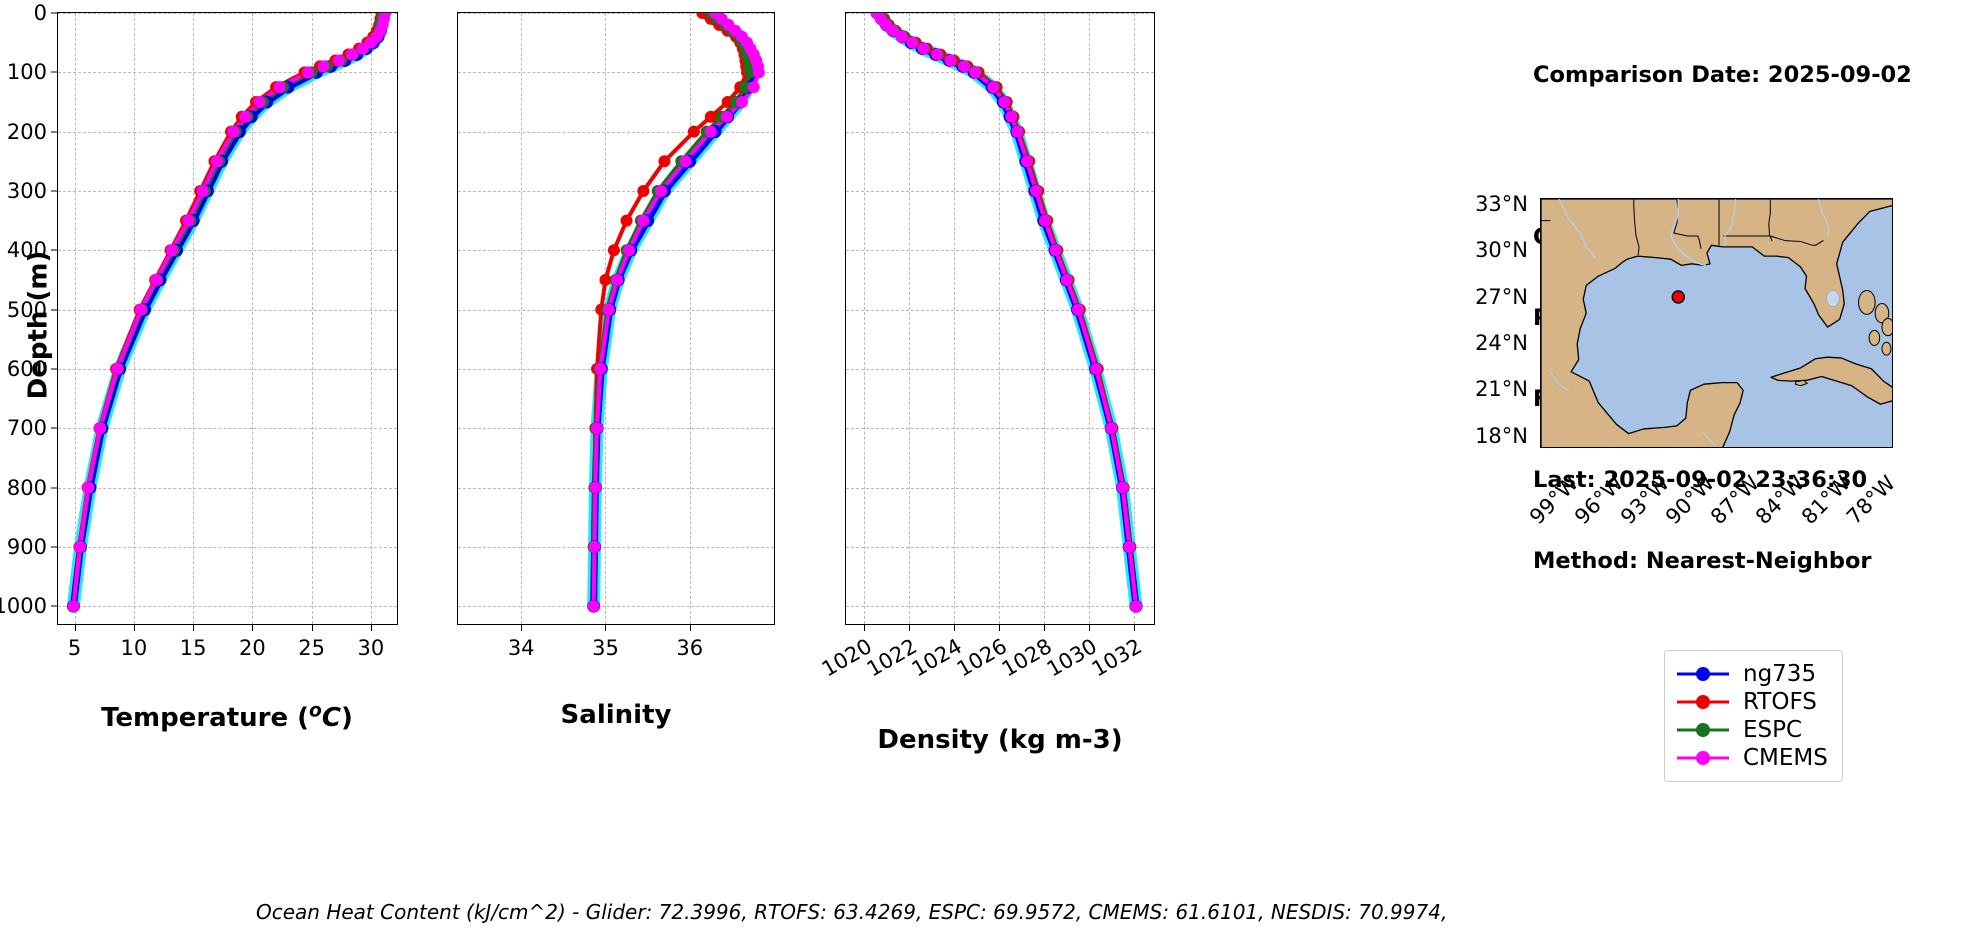 This screenshot has width=1987, height=934. I want to click on series-marker-ESPC, so click(745, 87).